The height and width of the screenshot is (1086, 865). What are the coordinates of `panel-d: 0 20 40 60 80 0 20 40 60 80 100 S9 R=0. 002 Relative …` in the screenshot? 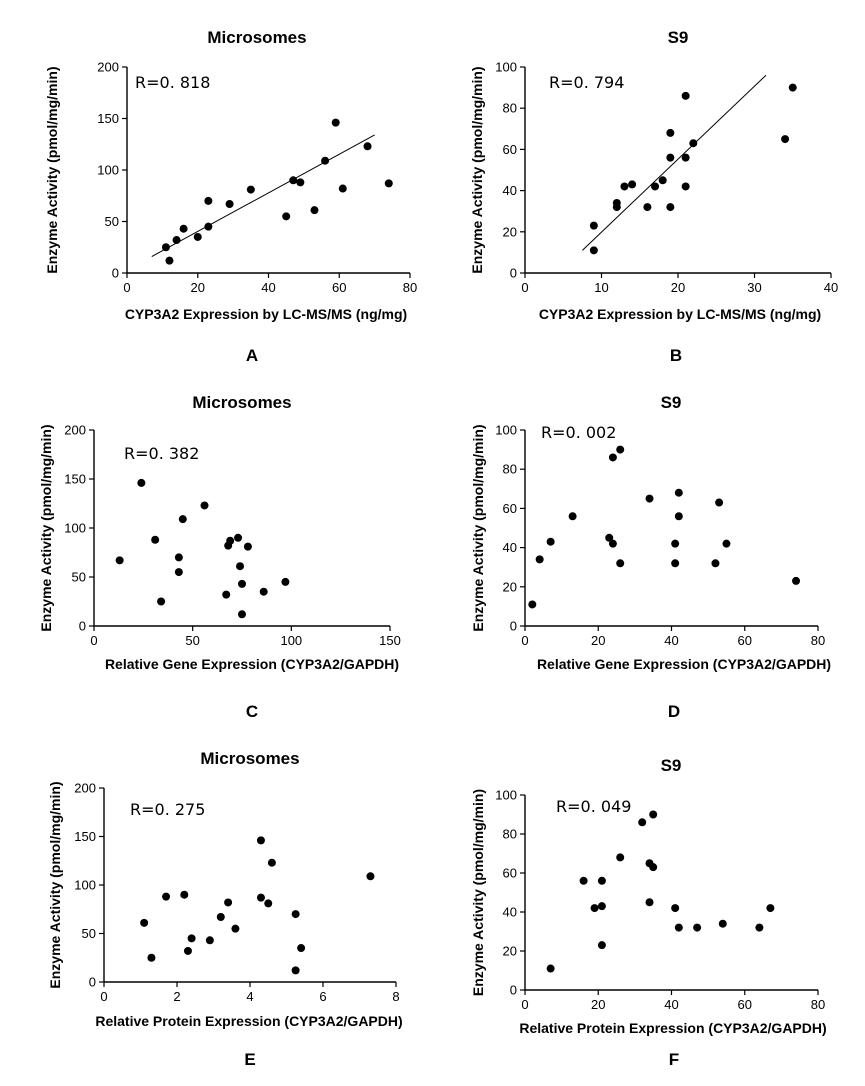 It's located at (650, 557).